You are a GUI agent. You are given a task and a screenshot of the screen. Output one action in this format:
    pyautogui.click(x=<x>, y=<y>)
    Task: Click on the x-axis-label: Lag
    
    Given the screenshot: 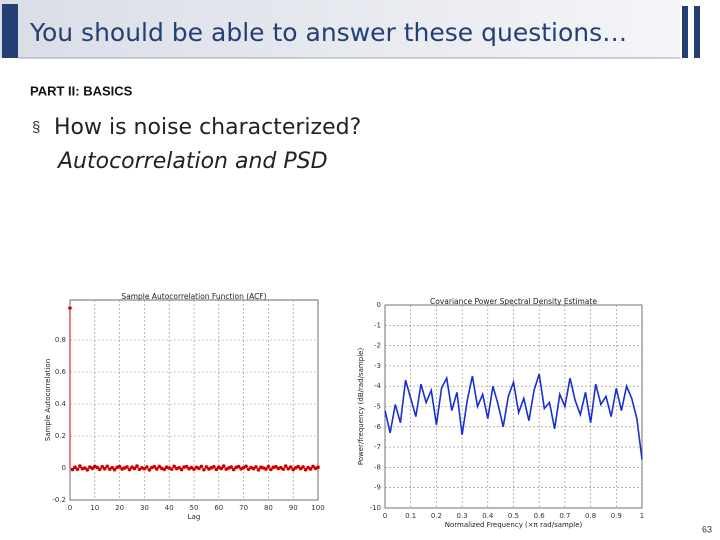 What is the action you would take?
    pyautogui.click(x=194, y=517)
    